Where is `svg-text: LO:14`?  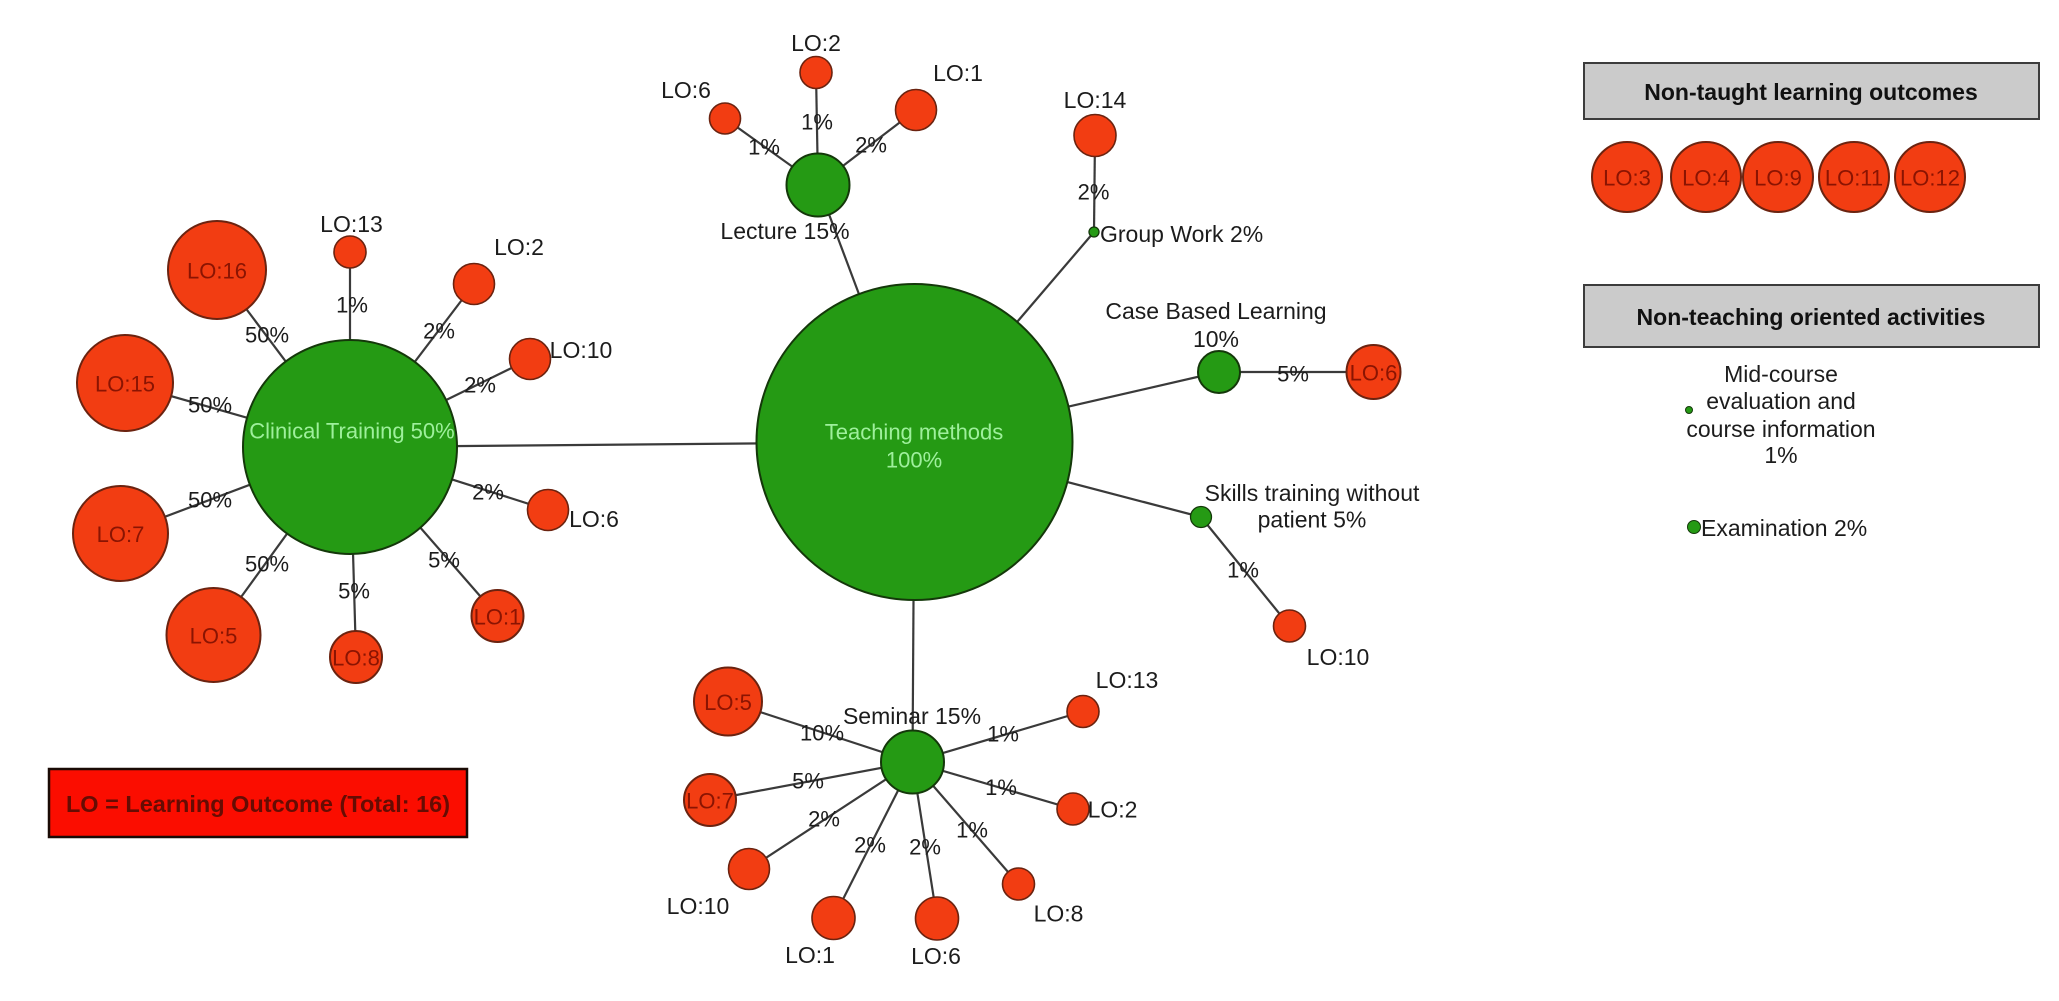 svg-text: LO:14 is located at coordinates (1095, 100).